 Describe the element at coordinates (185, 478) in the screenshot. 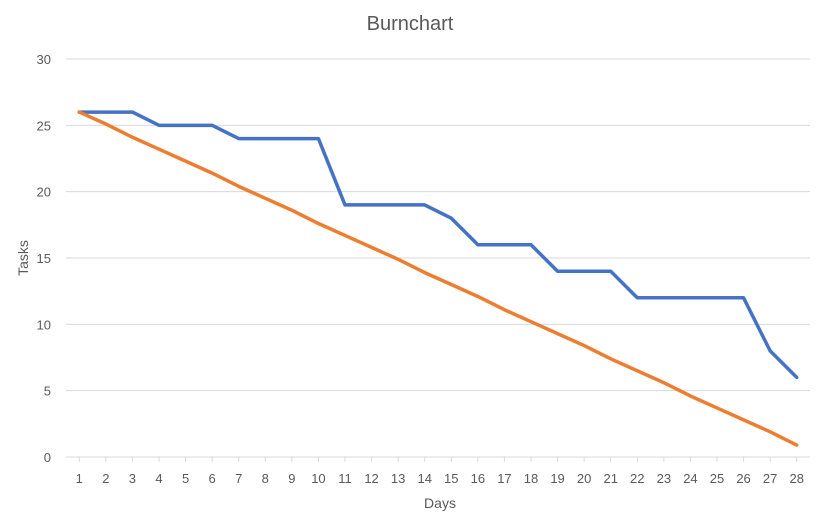

I see `x-tick-label: 5` at that location.